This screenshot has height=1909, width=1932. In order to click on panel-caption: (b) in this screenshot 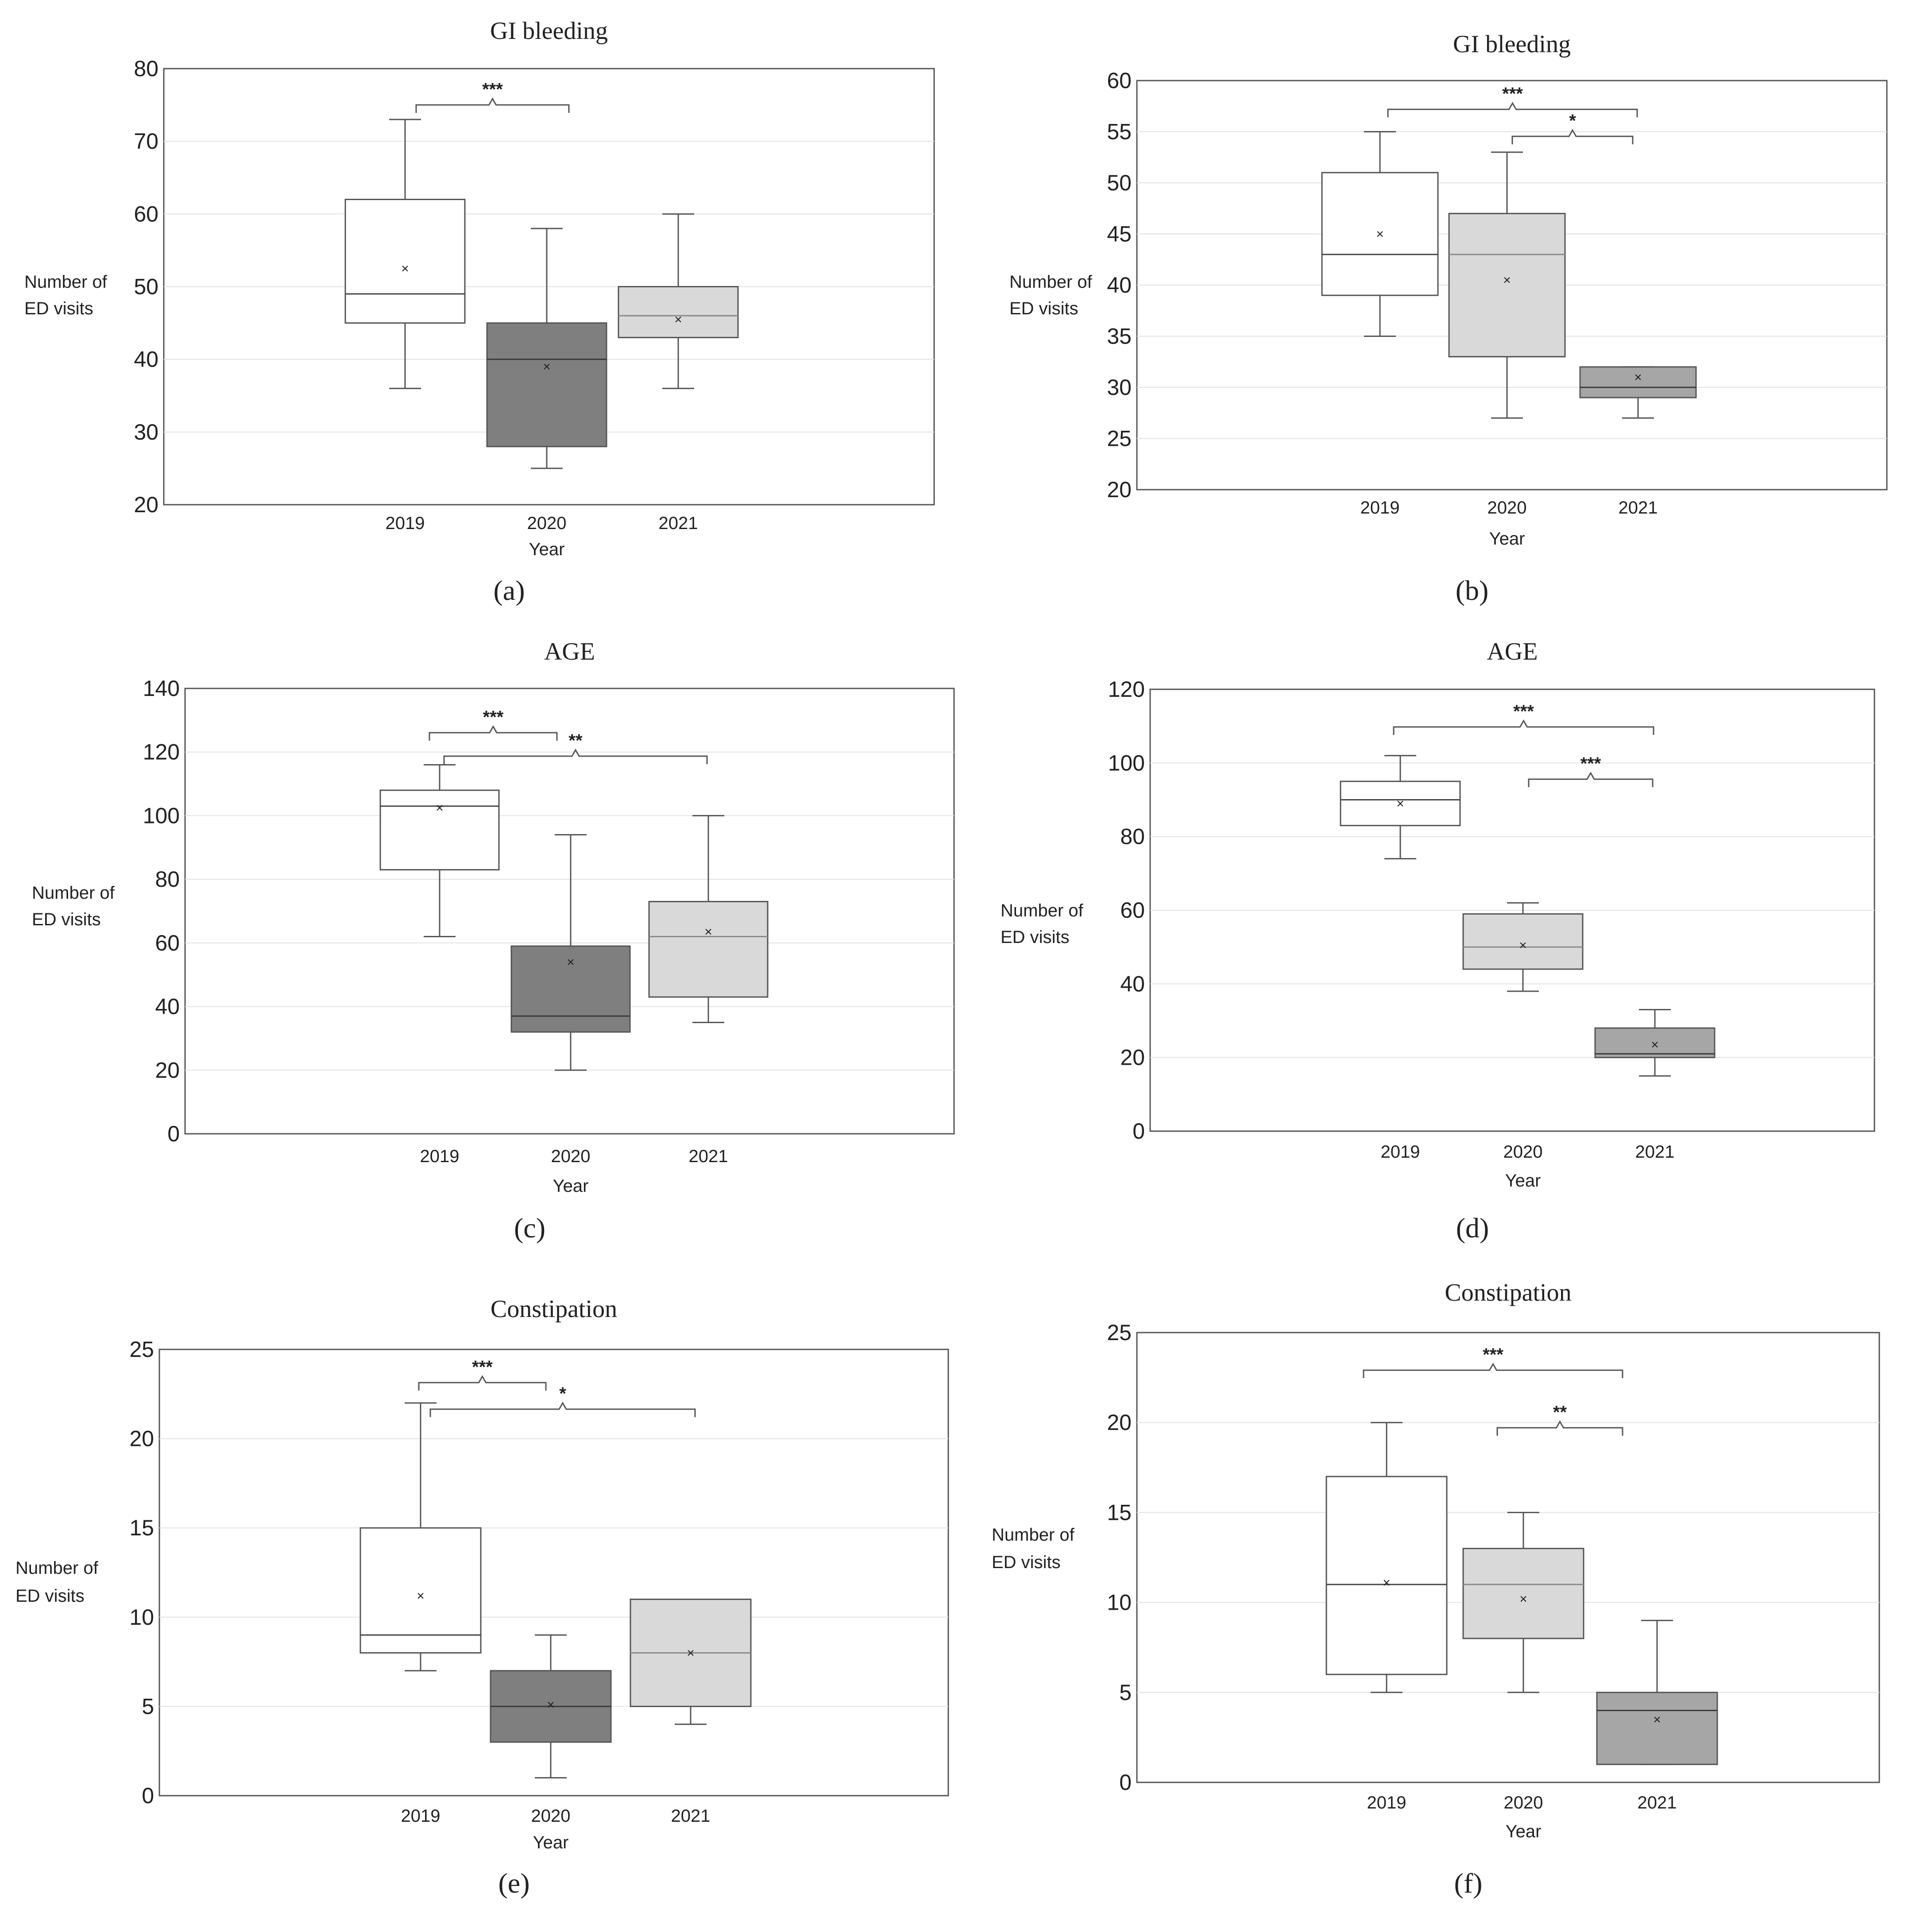, I will do `click(1472, 590)`.